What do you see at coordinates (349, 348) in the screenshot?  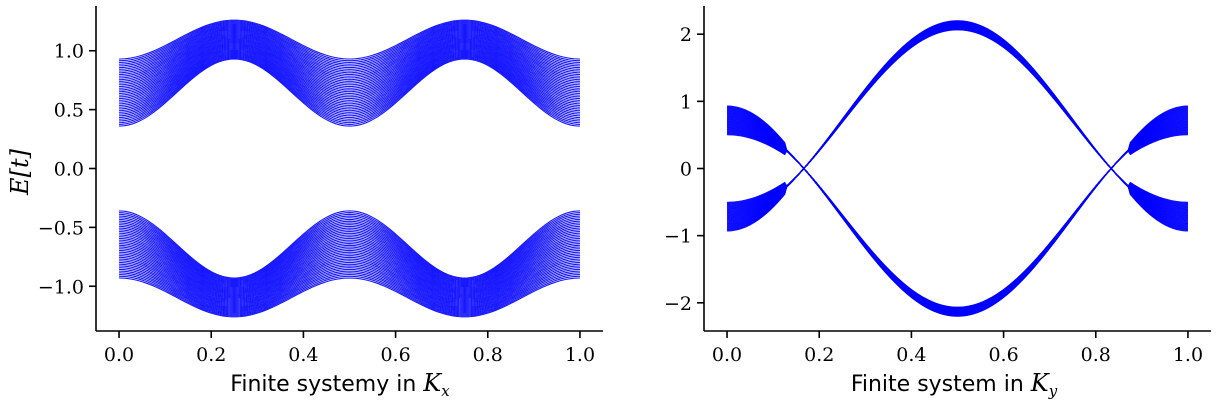 I see `left-x-ticks: 0.0 0.2 0.4 0.6 0.8 1.0` at bounding box center [349, 348].